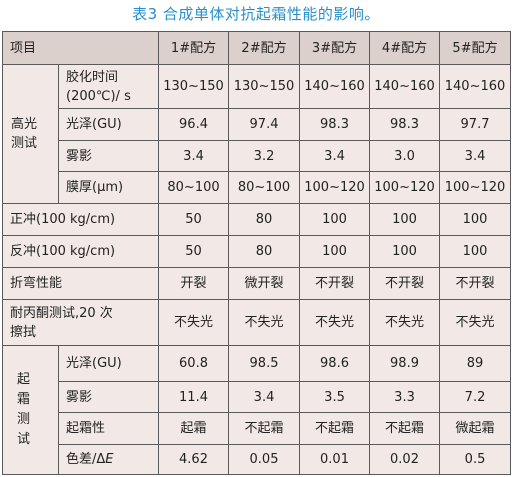 The width and height of the screenshot is (512, 477). Describe the element at coordinates (335, 459) in the screenshot. I see `cell-value: 0.01` at that location.